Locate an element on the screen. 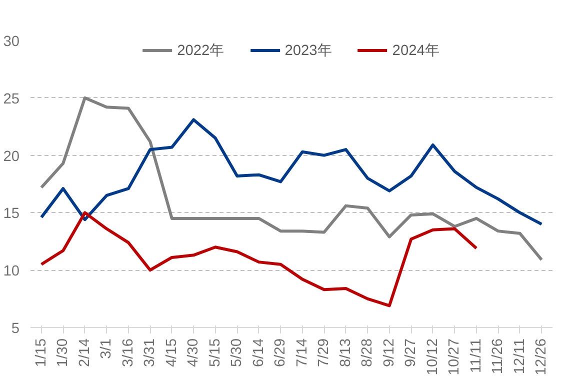 Image resolution: width=567 pixels, height=378 pixels. x-tick-label: 1/15 is located at coordinates (41, 353).